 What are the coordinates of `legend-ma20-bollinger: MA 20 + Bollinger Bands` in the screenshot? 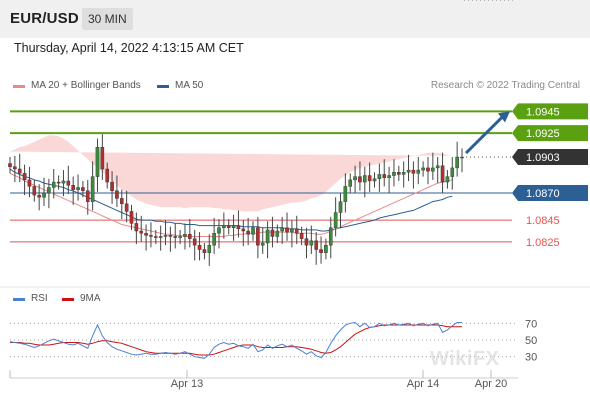 It's located at (77, 86).